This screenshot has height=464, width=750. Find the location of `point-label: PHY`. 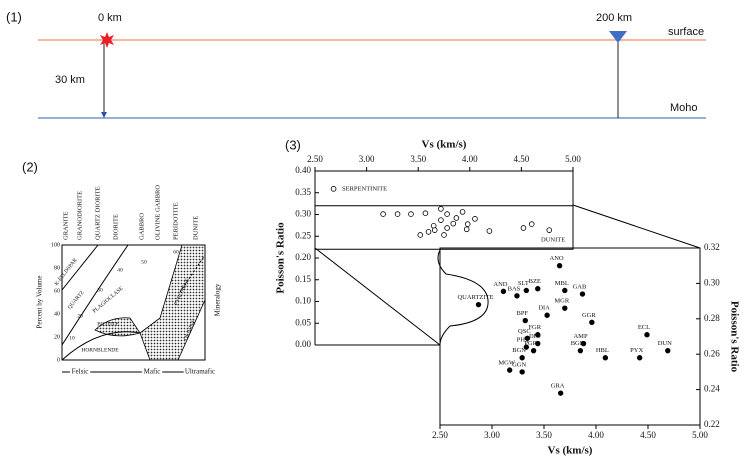

point-label: PHY is located at coordinates (523, 340).